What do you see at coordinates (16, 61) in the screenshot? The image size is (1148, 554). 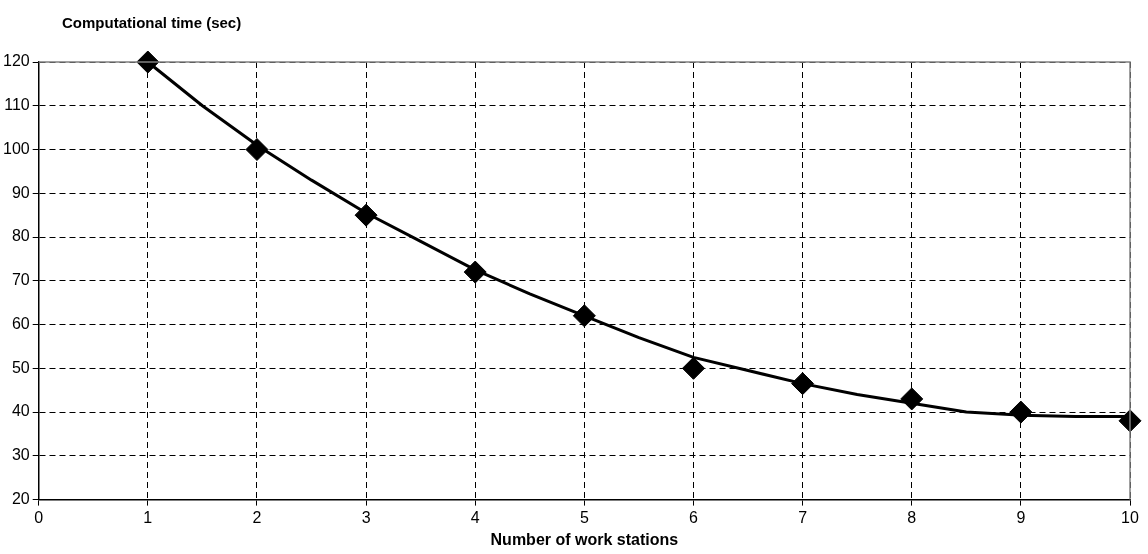 I see `y-tick-label: 120` at bounding box center [16, 61].